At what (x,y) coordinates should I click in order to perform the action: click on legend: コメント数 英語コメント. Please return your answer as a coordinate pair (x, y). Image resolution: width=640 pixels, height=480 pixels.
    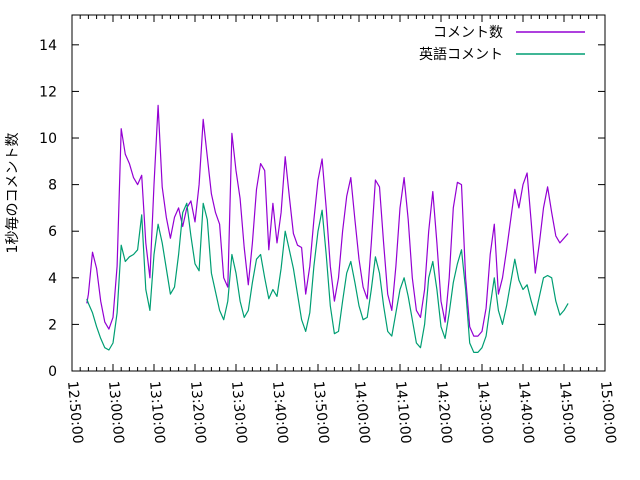
    Looking at the image, I should click on (502, 44).